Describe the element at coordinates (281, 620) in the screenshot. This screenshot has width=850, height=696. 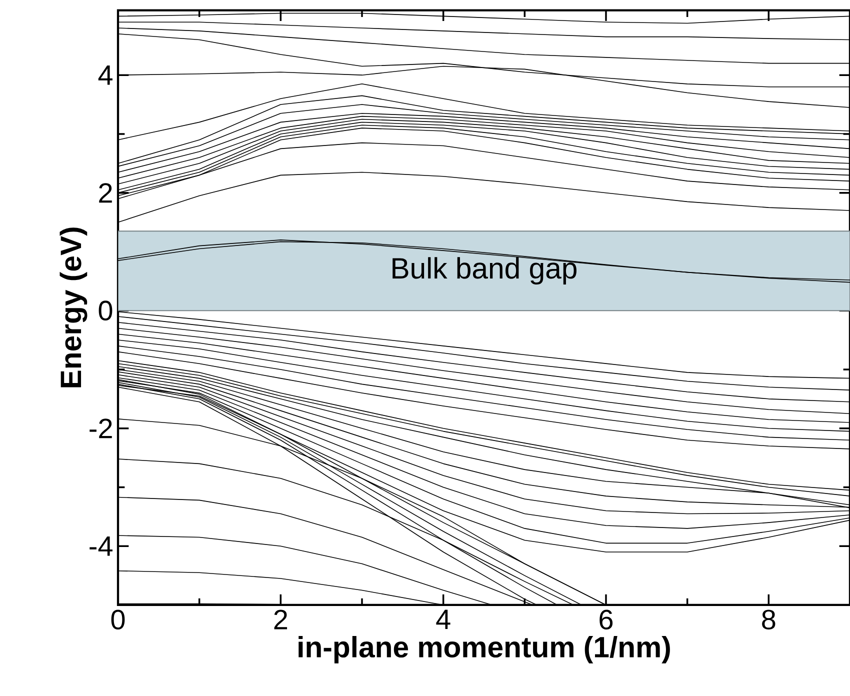
I see `x-tick-label: 2` at that location.